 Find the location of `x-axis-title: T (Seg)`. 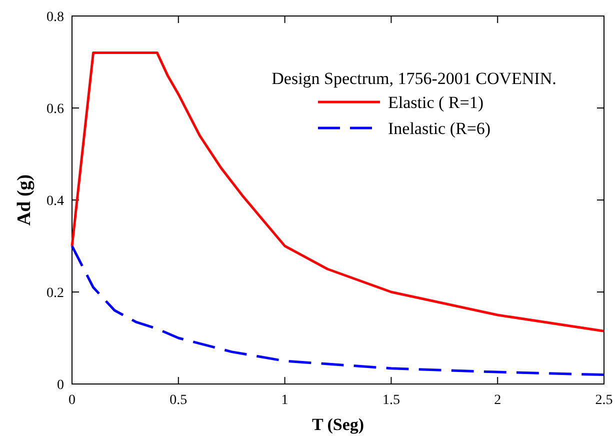

x-axis-title: T (Seg) is located at coordinates (338, 424).